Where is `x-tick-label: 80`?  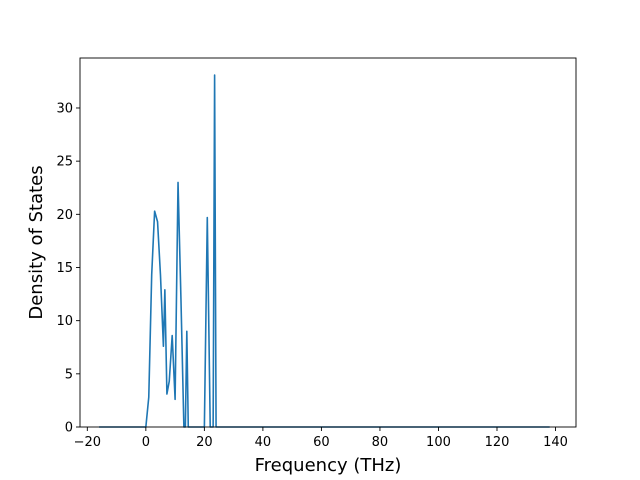 x-tick-label: 80 is located at coordinates (380, 442).